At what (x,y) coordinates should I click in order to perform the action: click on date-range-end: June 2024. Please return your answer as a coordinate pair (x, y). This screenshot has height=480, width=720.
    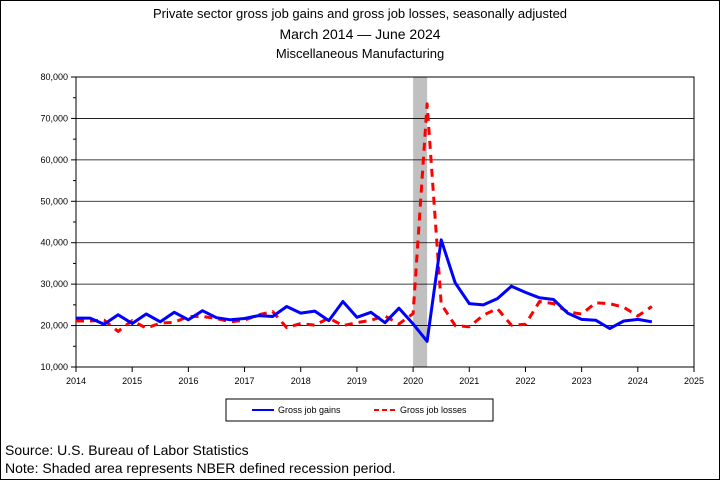
    Looking at the image, I should click on (408, 34).